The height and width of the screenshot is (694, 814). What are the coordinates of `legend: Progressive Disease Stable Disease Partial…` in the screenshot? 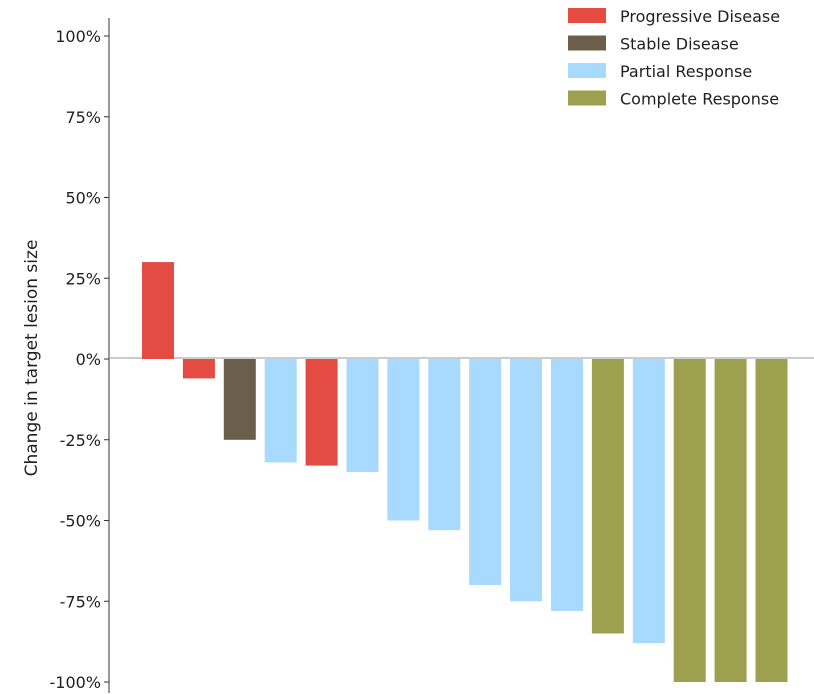 It's located at (674, 58).